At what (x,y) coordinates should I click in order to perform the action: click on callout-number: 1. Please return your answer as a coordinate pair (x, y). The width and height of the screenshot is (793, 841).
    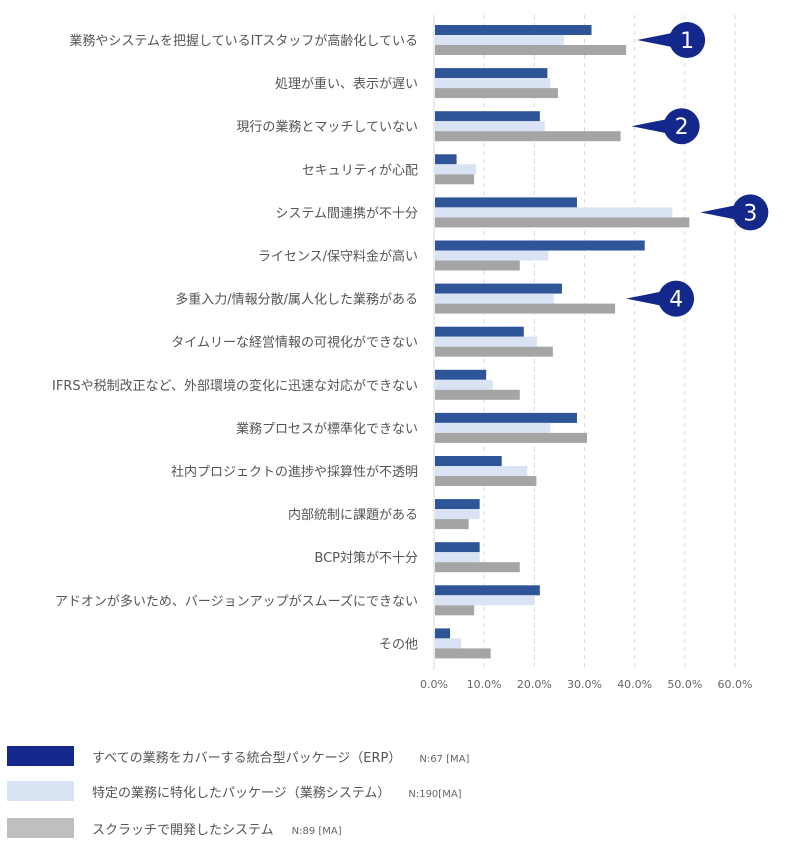
    Looking at the image, I should click on (687, 41).